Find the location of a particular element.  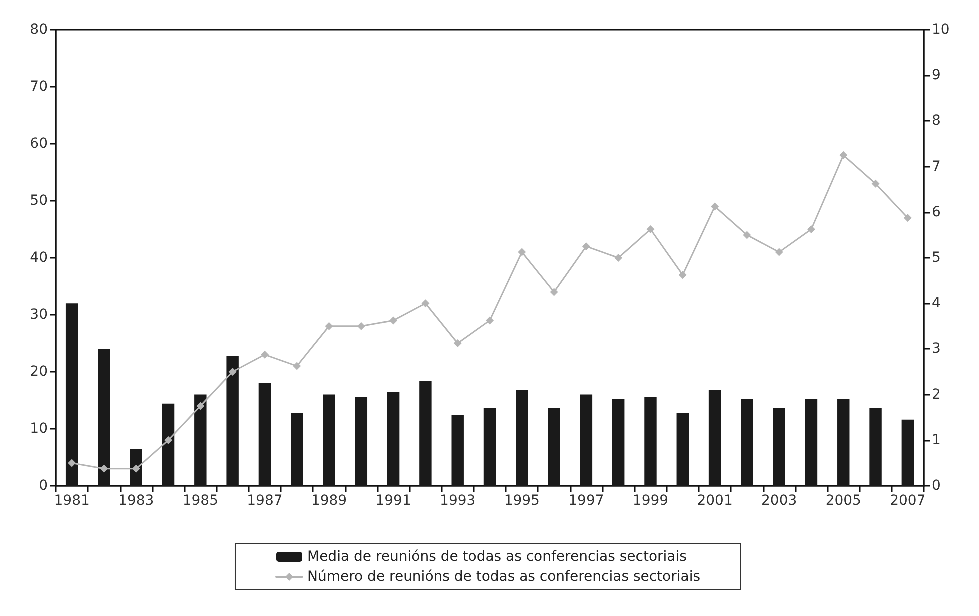

y-tick-label: 50 is located at coordinates (39, 201).